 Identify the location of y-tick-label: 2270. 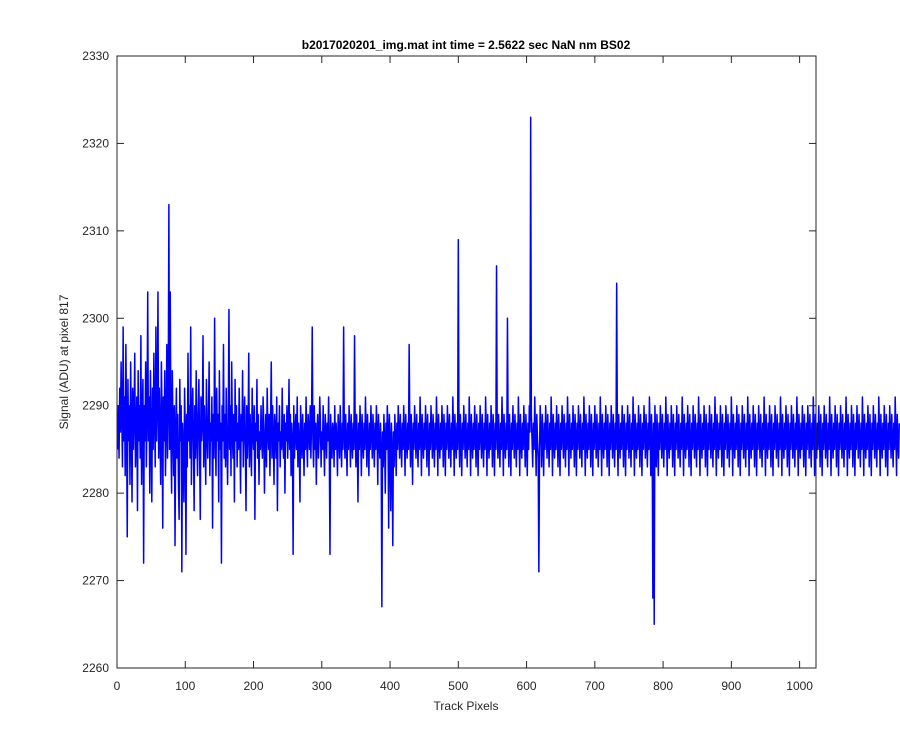
(95, 581).